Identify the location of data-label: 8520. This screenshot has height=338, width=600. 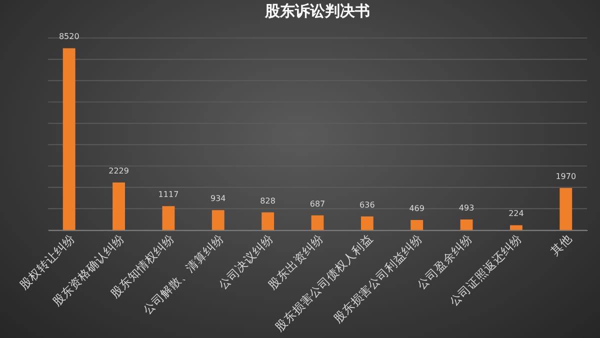
(69, 37).